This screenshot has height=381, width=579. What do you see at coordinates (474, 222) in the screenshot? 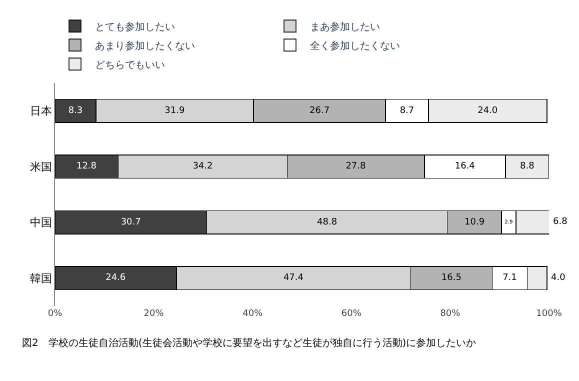
I see `data-label: 10.9` at bounding box center [474, 222].